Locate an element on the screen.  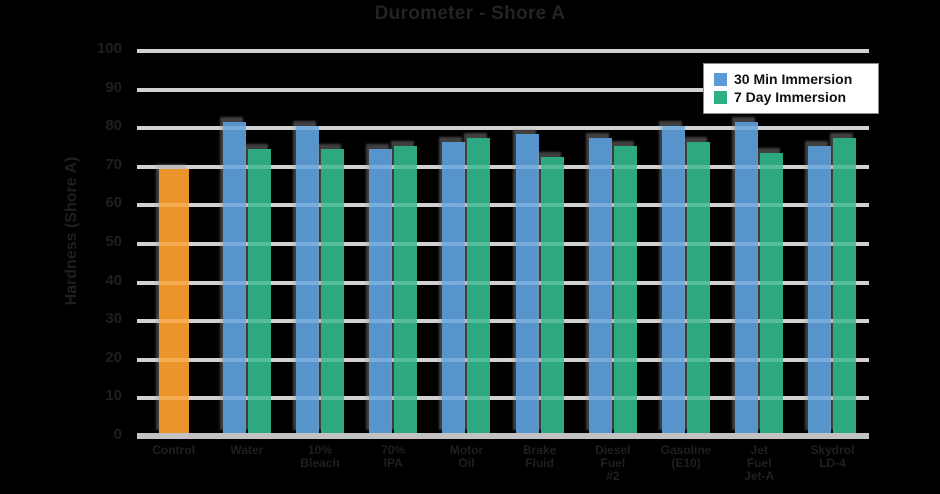
bar-30-min-immersion-cat8 is located at coordinates (674, 280).